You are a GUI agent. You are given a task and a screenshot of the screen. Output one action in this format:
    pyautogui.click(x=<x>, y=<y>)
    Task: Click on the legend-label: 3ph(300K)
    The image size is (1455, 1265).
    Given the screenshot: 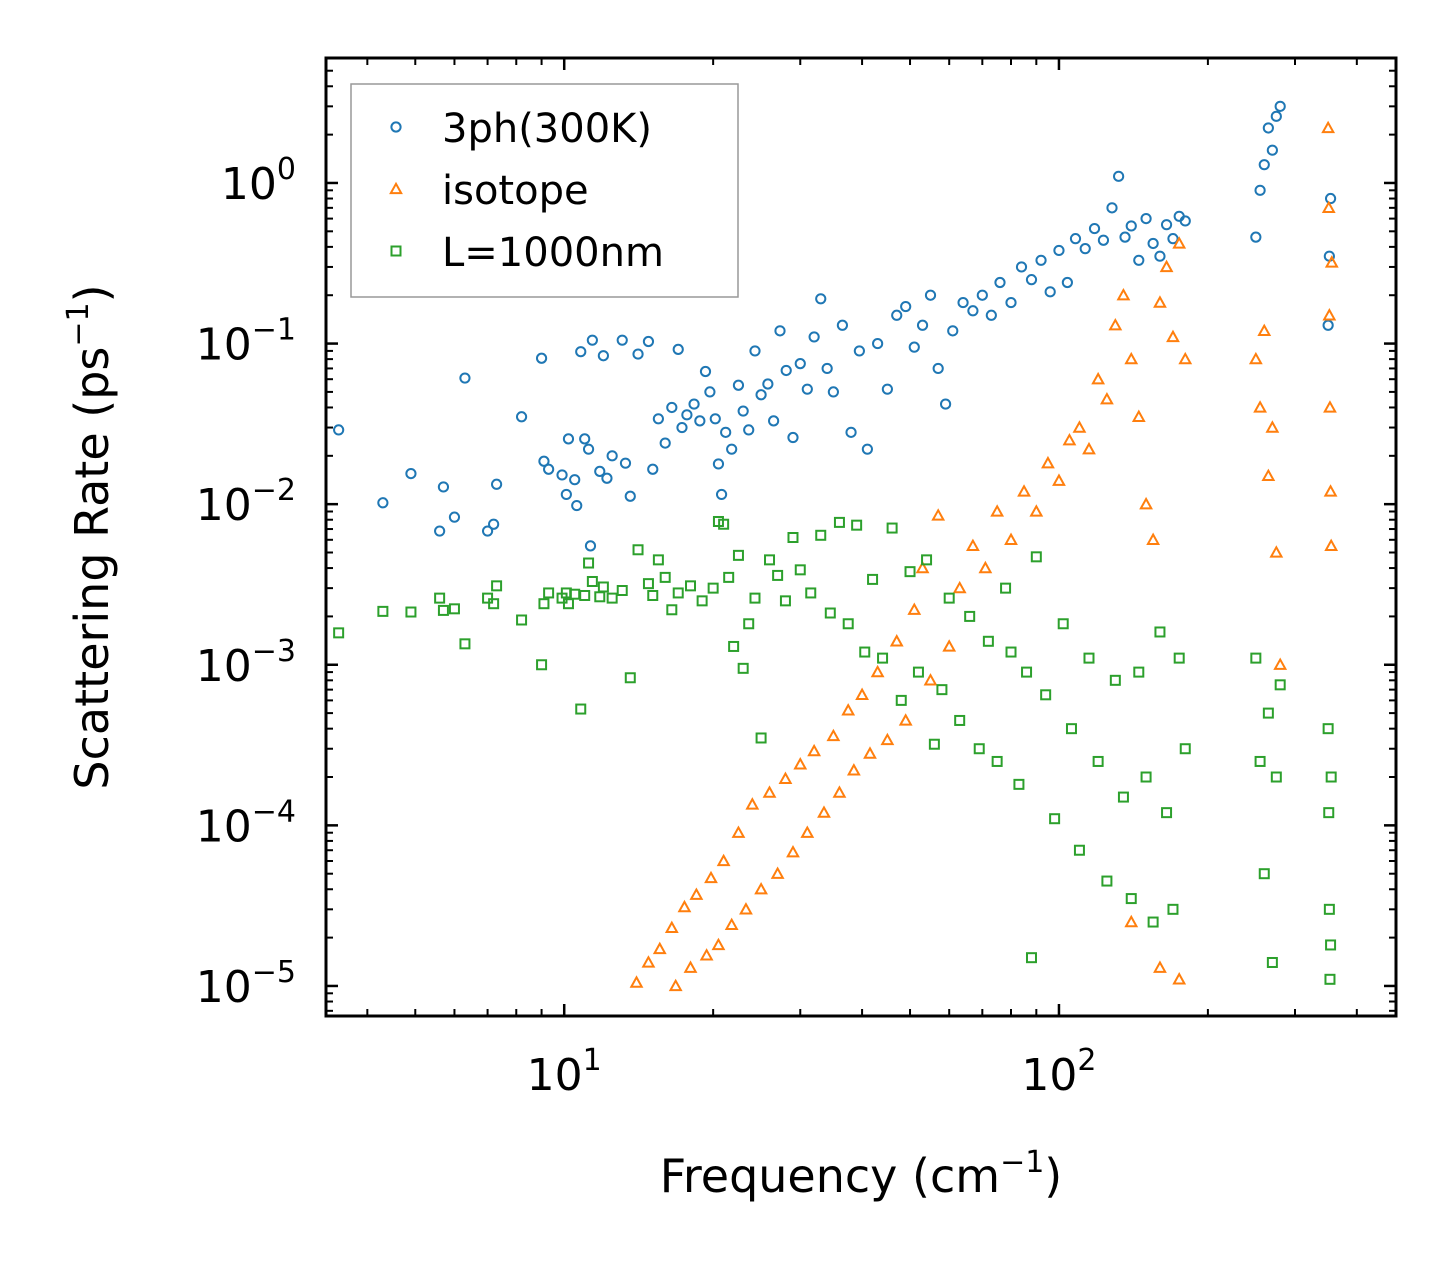 What is the action you would take?
    pyautogui.click(x=547, y=129)
    